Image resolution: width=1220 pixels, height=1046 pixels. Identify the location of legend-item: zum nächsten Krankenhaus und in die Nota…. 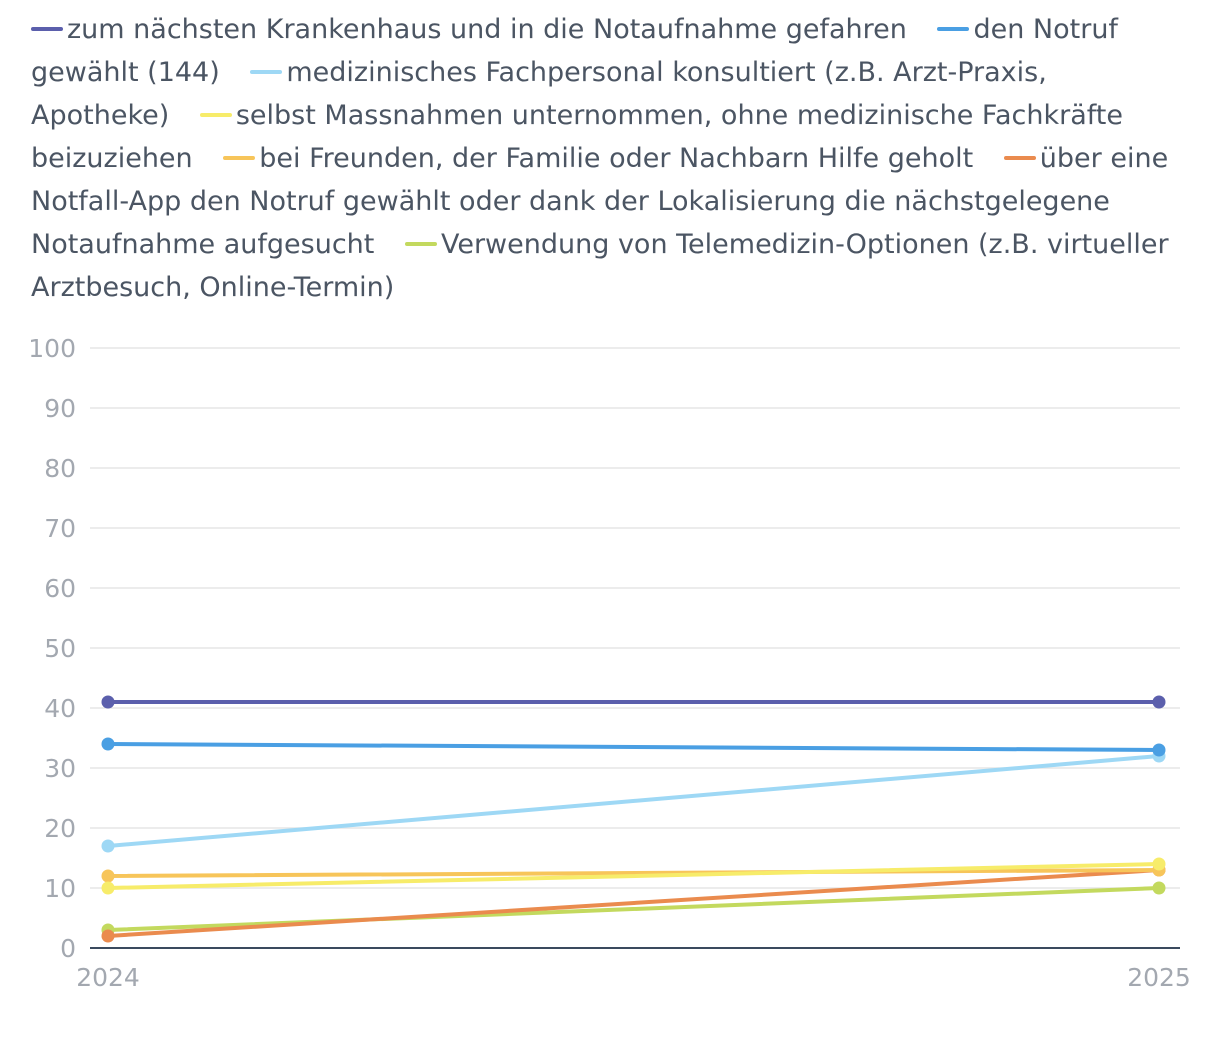
(480, 29).